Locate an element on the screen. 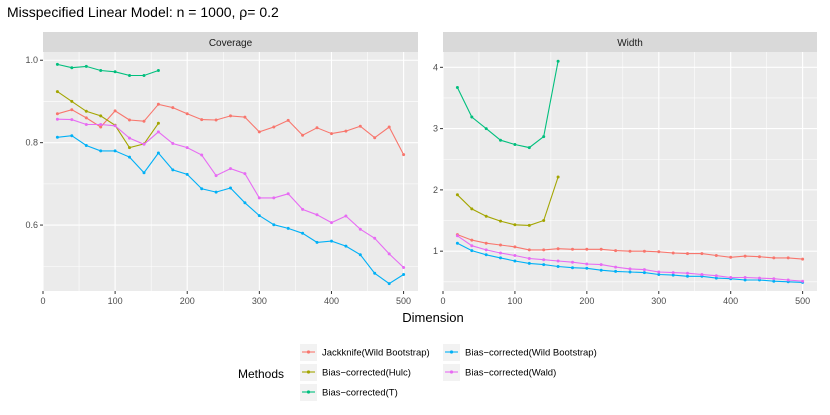 This screenshot has height=415, width=830. legend-label: Bias−corrected(Wild Bootstrap) is located at coordinates (531, 353).